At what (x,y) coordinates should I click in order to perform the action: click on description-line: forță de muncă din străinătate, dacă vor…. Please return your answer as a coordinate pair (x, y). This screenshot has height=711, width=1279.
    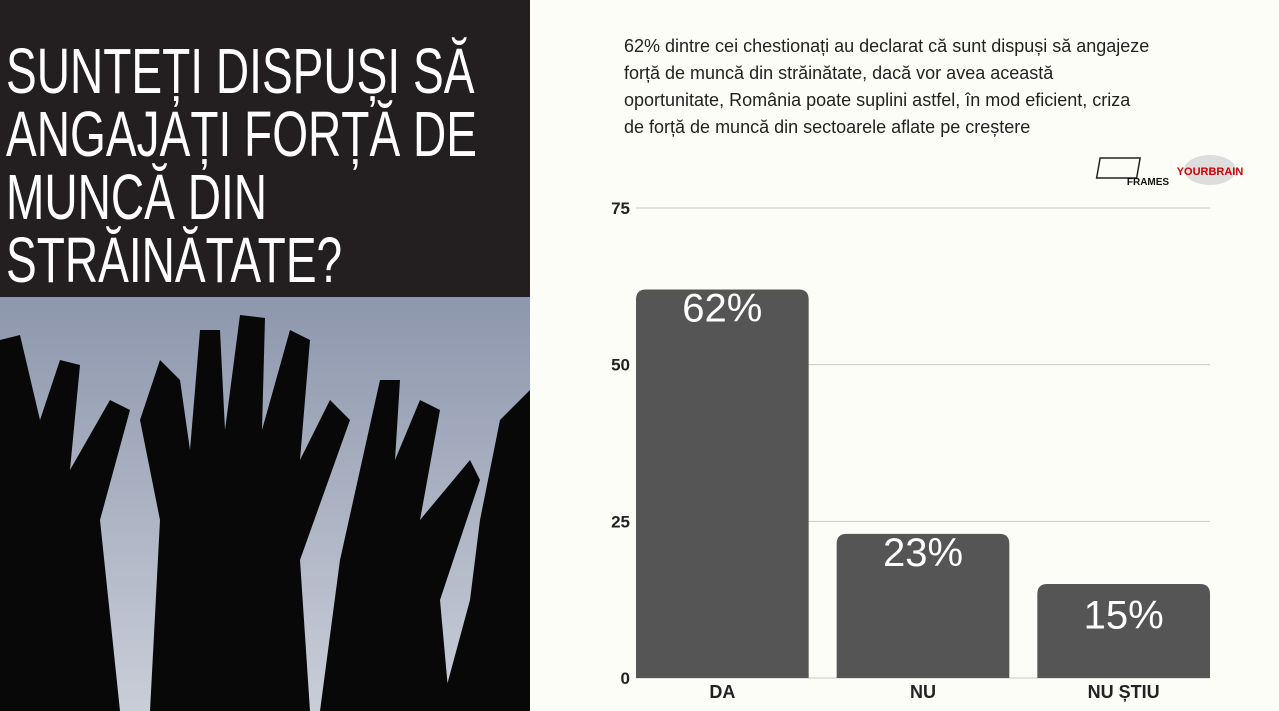
    Looking at the image, I should click on (839, 73).